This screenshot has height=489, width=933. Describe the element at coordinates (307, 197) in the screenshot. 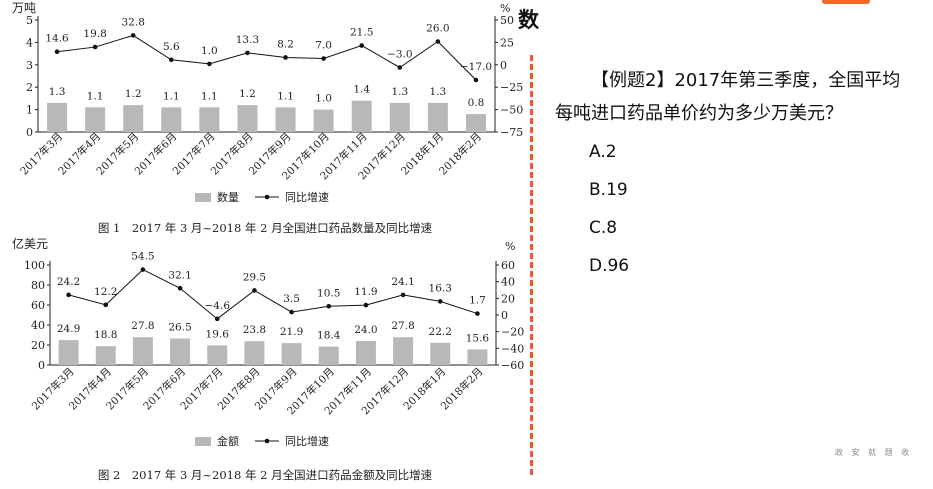

I see `chart1-legend-line-label: 同比增速` at that location.